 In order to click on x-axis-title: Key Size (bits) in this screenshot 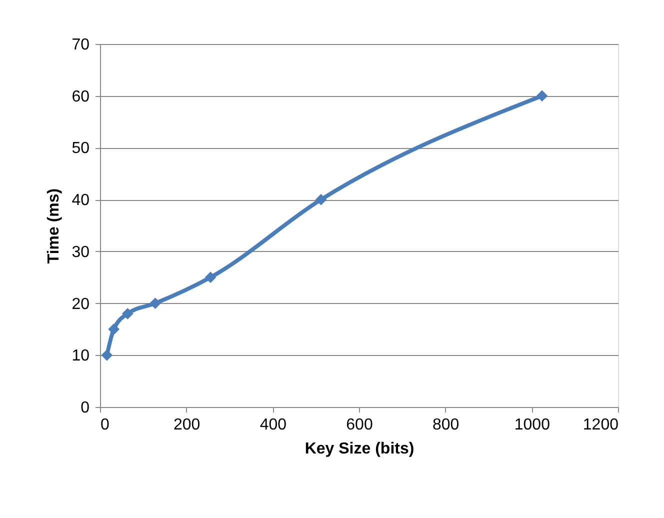, I will do `click(359, 449)`.